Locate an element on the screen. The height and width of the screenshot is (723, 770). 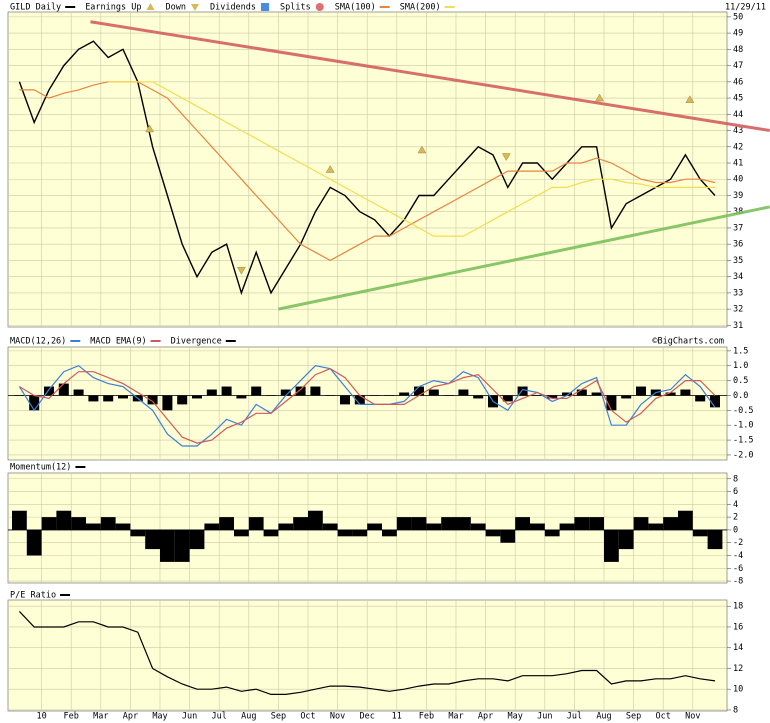
x-tick-label: Jun is located at coordinates (189, 717).